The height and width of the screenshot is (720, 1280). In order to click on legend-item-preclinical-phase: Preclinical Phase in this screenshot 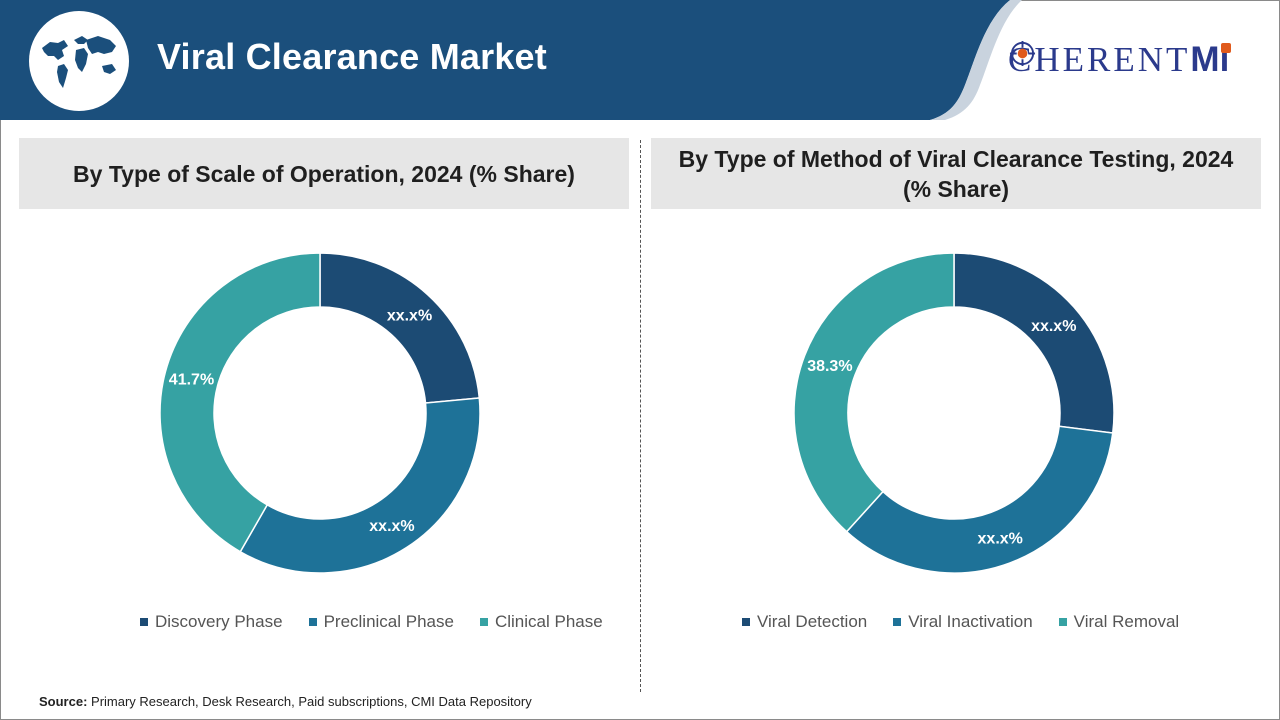, I will do `click(381, 622)`.